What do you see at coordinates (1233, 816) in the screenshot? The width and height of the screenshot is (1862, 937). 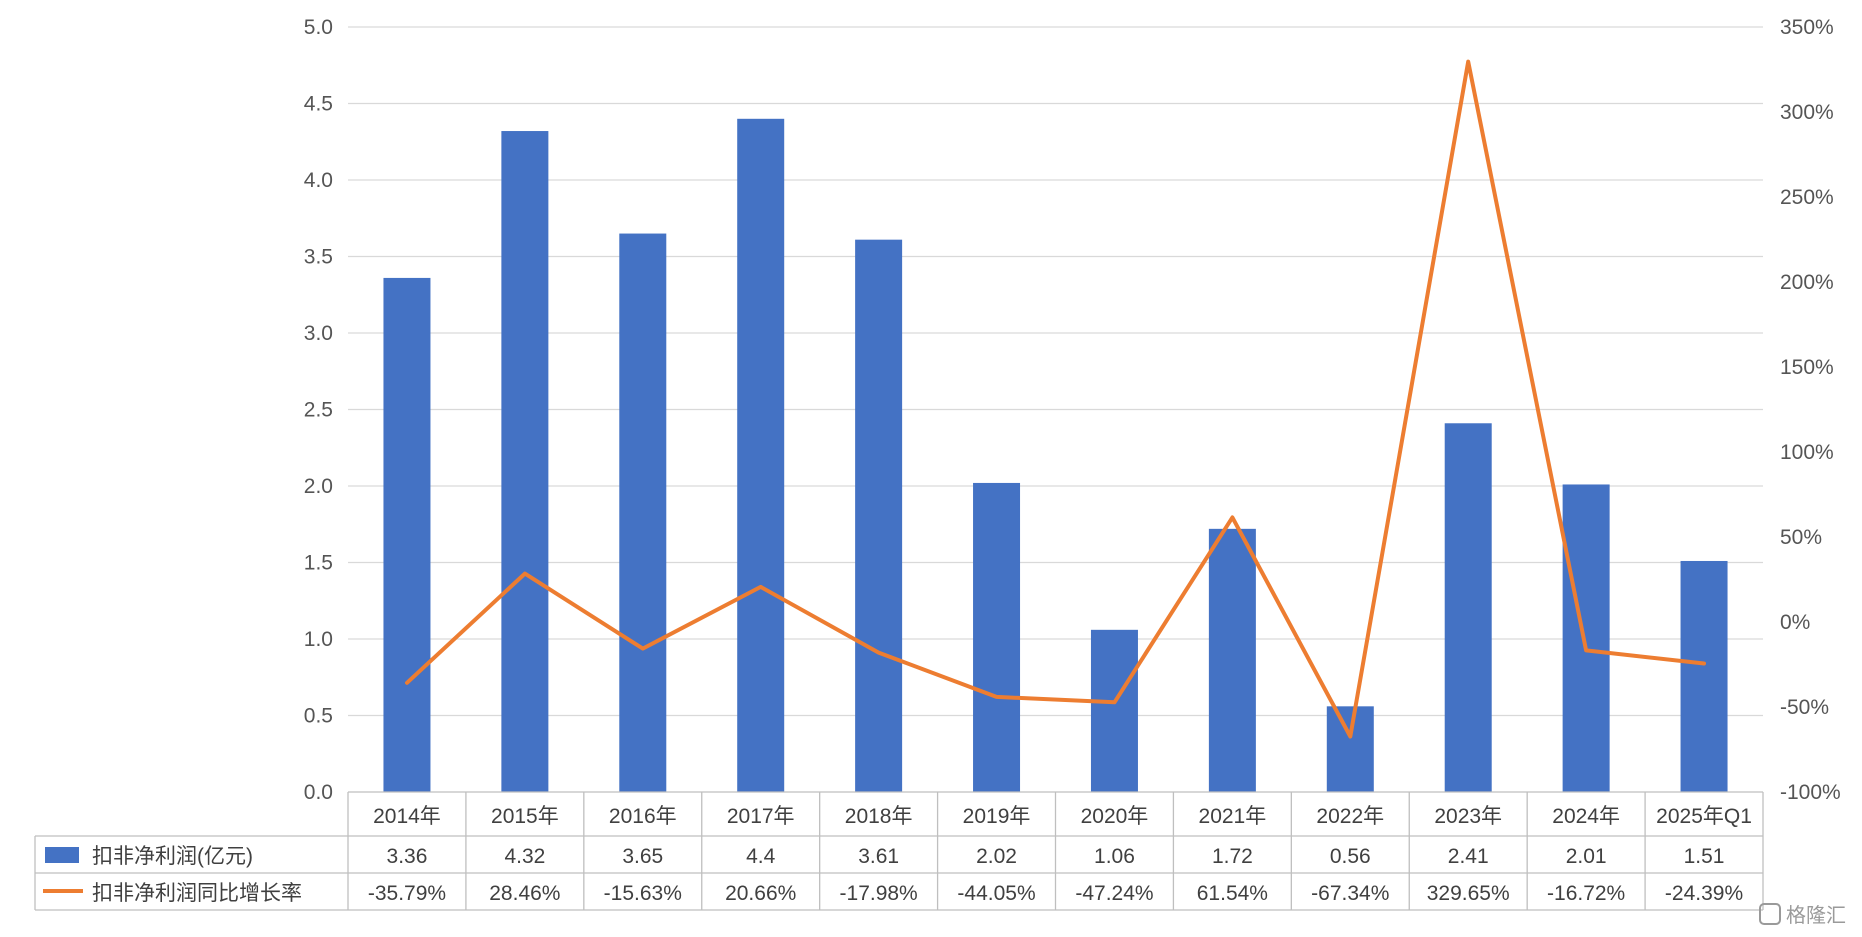 I see `category-label: 2021年` at bounding box center [1233, 816].